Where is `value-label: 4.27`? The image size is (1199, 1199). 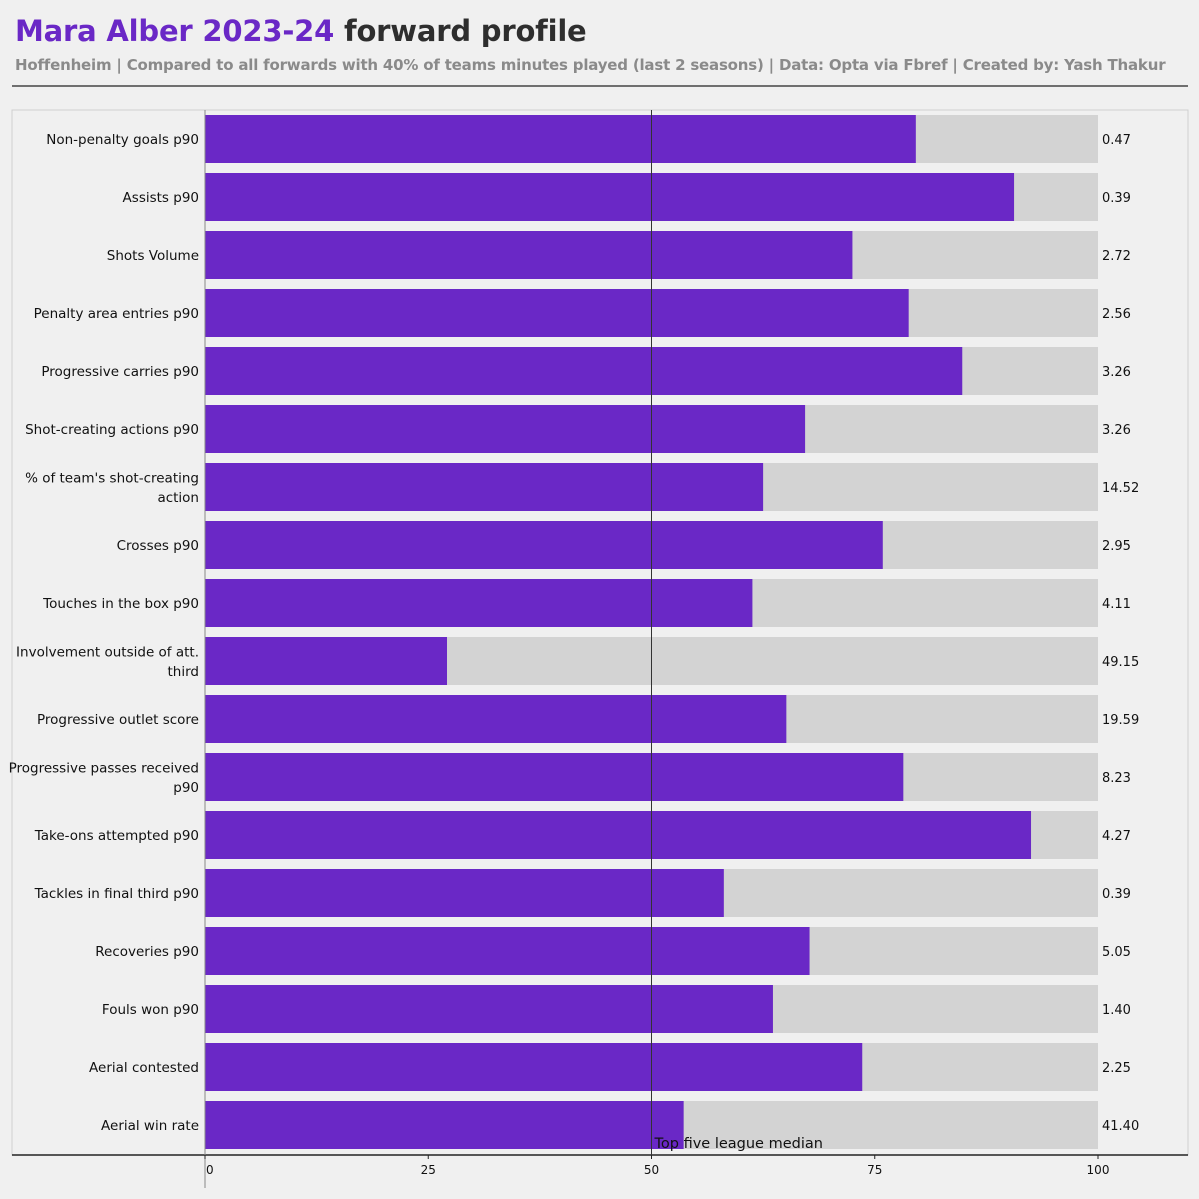 value-label: 4.27 is located at coordinates (1116, 836).